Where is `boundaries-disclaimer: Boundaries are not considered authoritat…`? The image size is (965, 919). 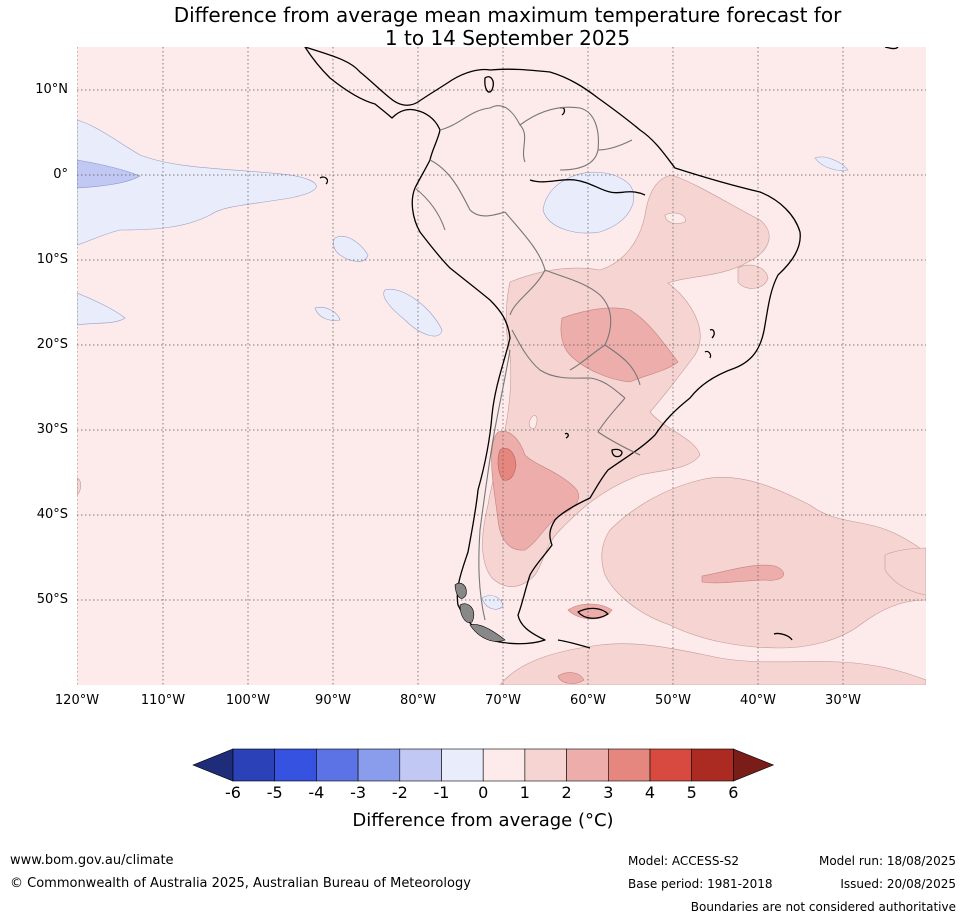 boundaries-disclaimer: Boundaries are not considered authoritat… is located at coordinates (823, 907).